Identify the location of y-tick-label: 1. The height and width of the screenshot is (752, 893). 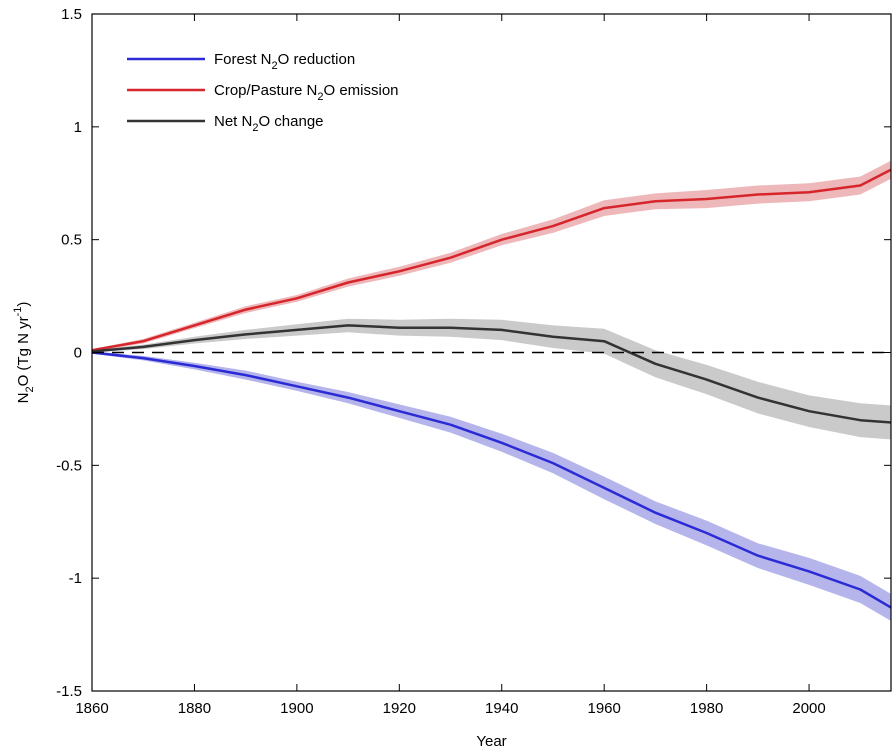
(78, 127).